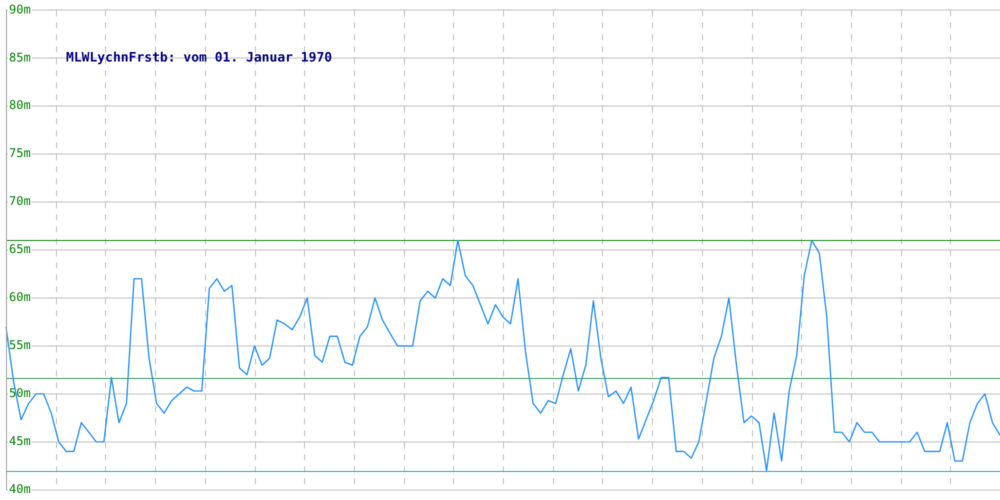 This screenshot has height=500, width=1000. What do you see at coordinates (20, 201) in the screenshot?
I see `y-tick-label: 70m` at bounding box center [20, 201].